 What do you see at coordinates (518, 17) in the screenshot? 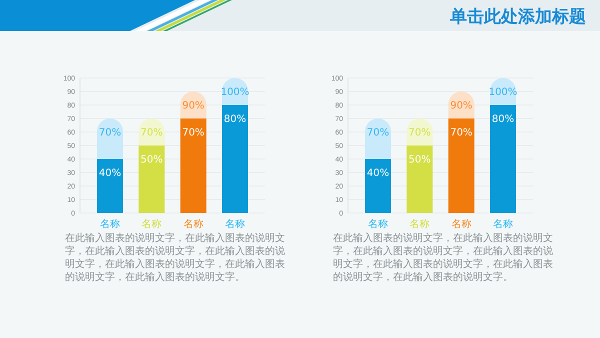
I see `chart-title: 单击此处添加标题` at bounding box center [518, 17].